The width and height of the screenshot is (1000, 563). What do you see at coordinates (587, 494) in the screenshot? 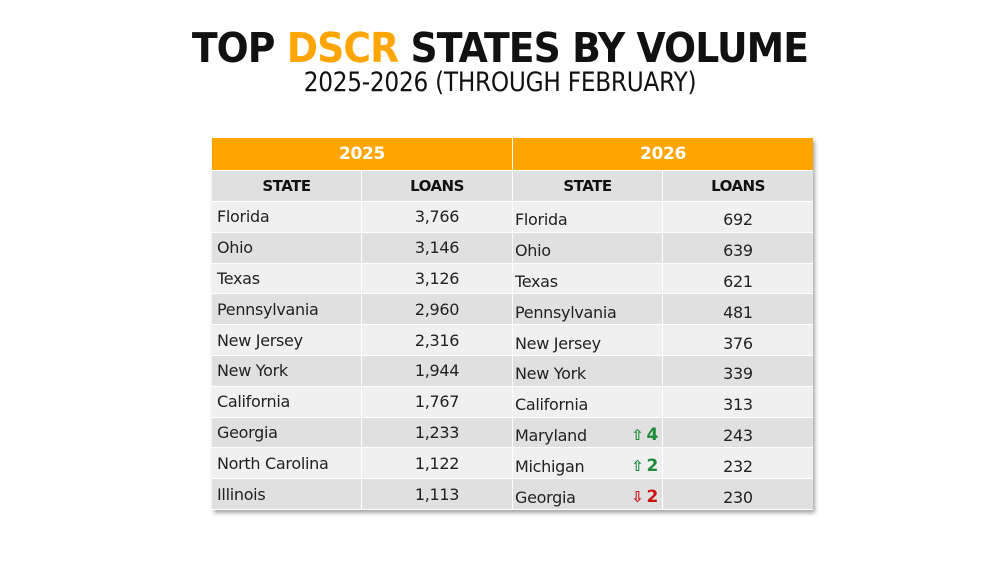
I see `state-cell: Georgia ⇩ 2` at bounding box center [587, 494].